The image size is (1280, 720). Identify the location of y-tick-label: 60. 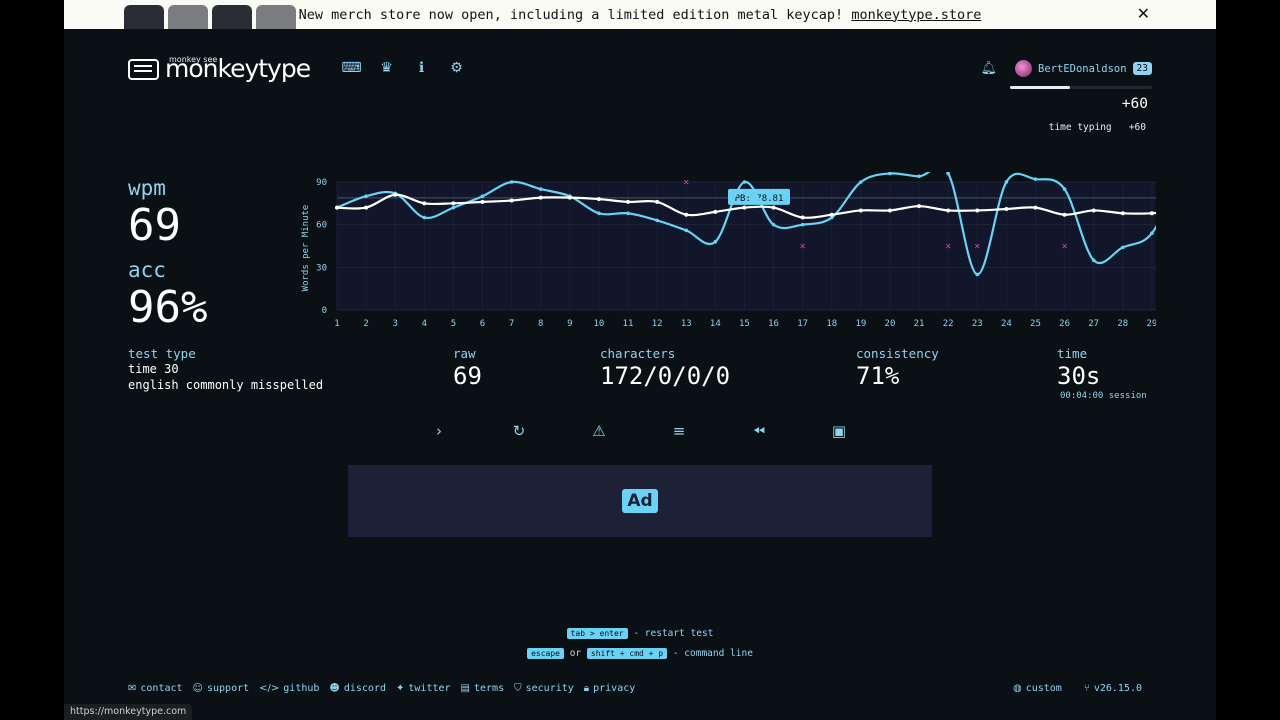
(321, 226).